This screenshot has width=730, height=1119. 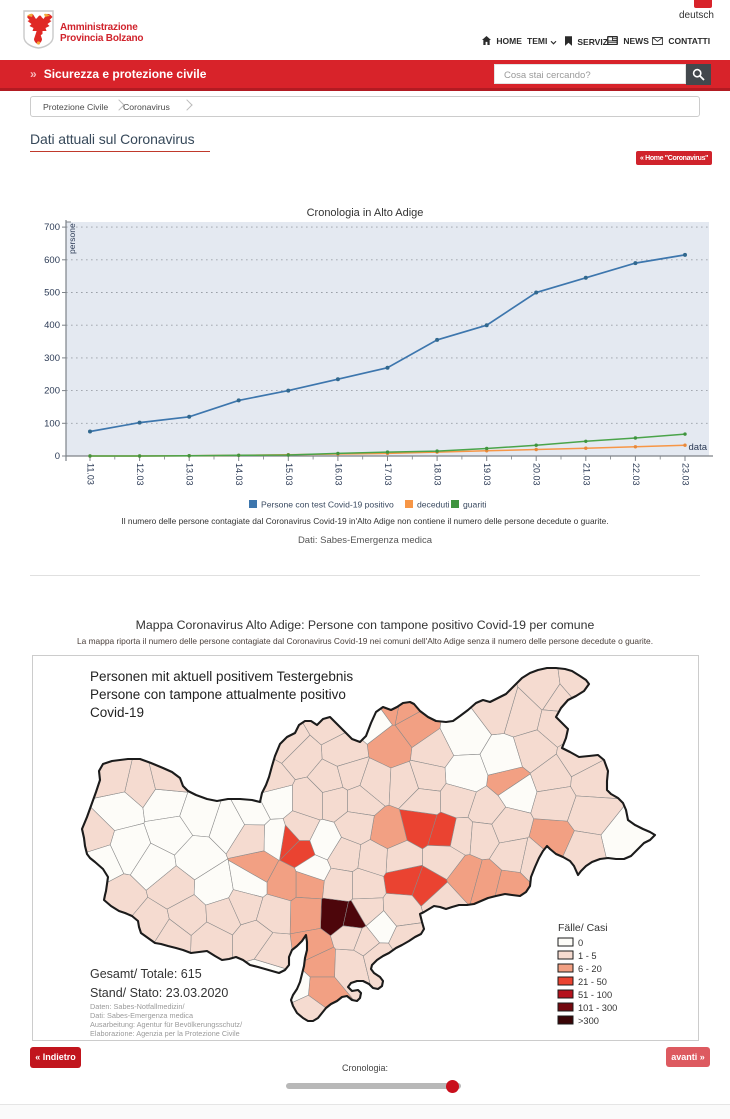 I want to click on svg-text: 23.03, so click(x=686, y=474).